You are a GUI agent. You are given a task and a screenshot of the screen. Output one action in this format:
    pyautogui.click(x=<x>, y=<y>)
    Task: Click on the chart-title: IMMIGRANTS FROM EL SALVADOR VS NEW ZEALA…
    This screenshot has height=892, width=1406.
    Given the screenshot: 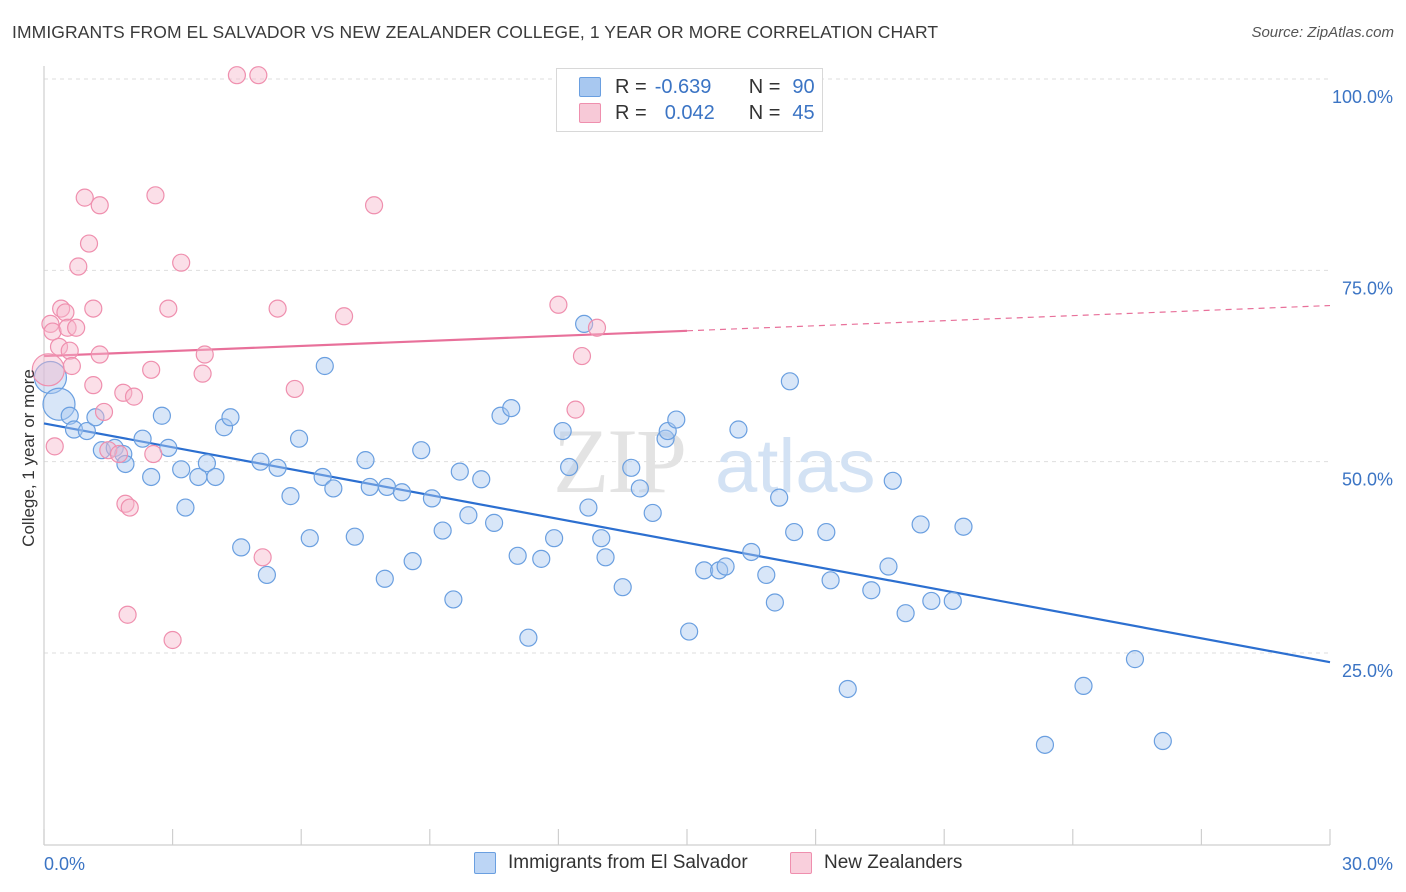 What is the action you would take?
    pyautogui.click(x=475, y=32)
    